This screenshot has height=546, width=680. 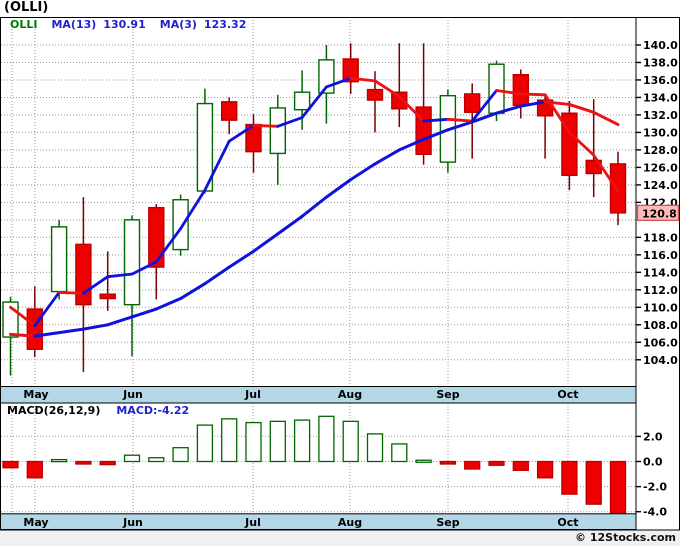 I want to click on axis-label: 140.0, so click(x=660, y=45).